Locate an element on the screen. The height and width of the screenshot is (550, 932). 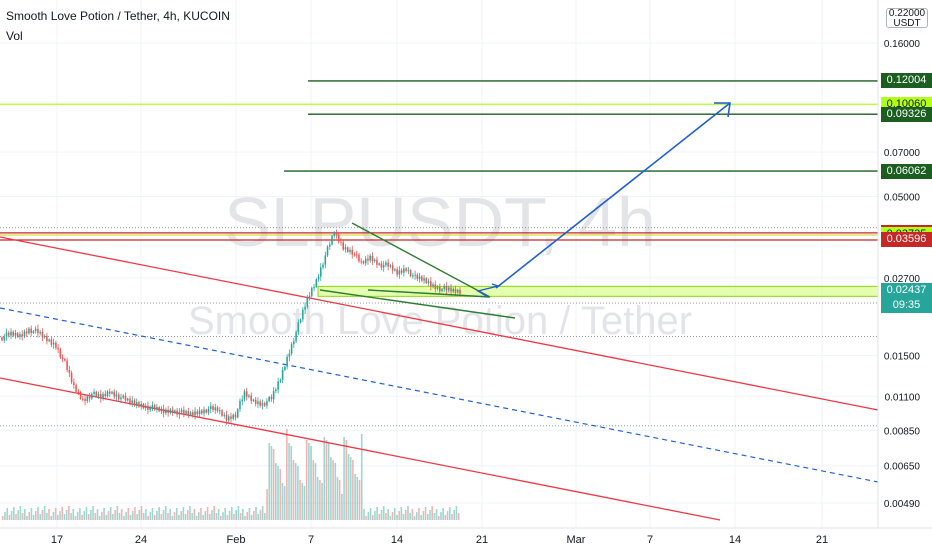
volume-indicator-label: Vol is located at coordinates (14, 36).